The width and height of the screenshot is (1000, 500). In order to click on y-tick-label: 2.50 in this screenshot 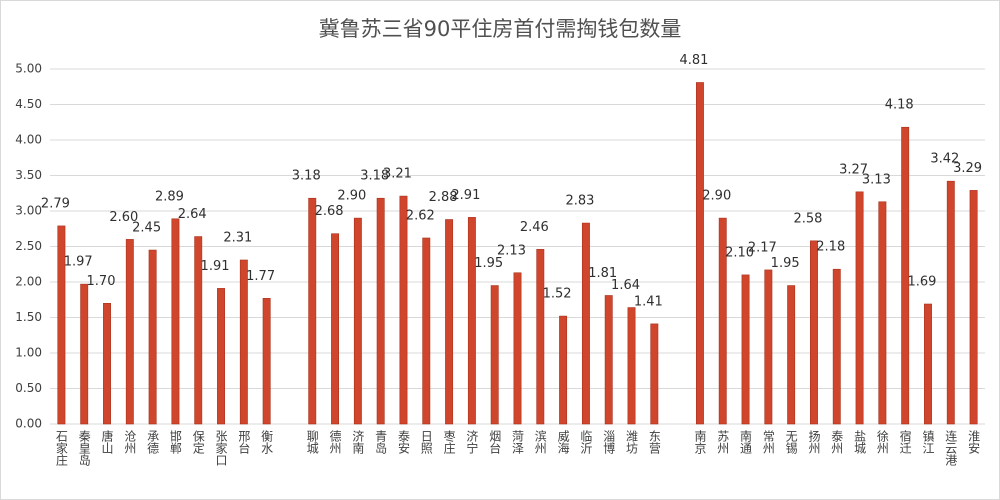, I will do `click(28, 246)`.